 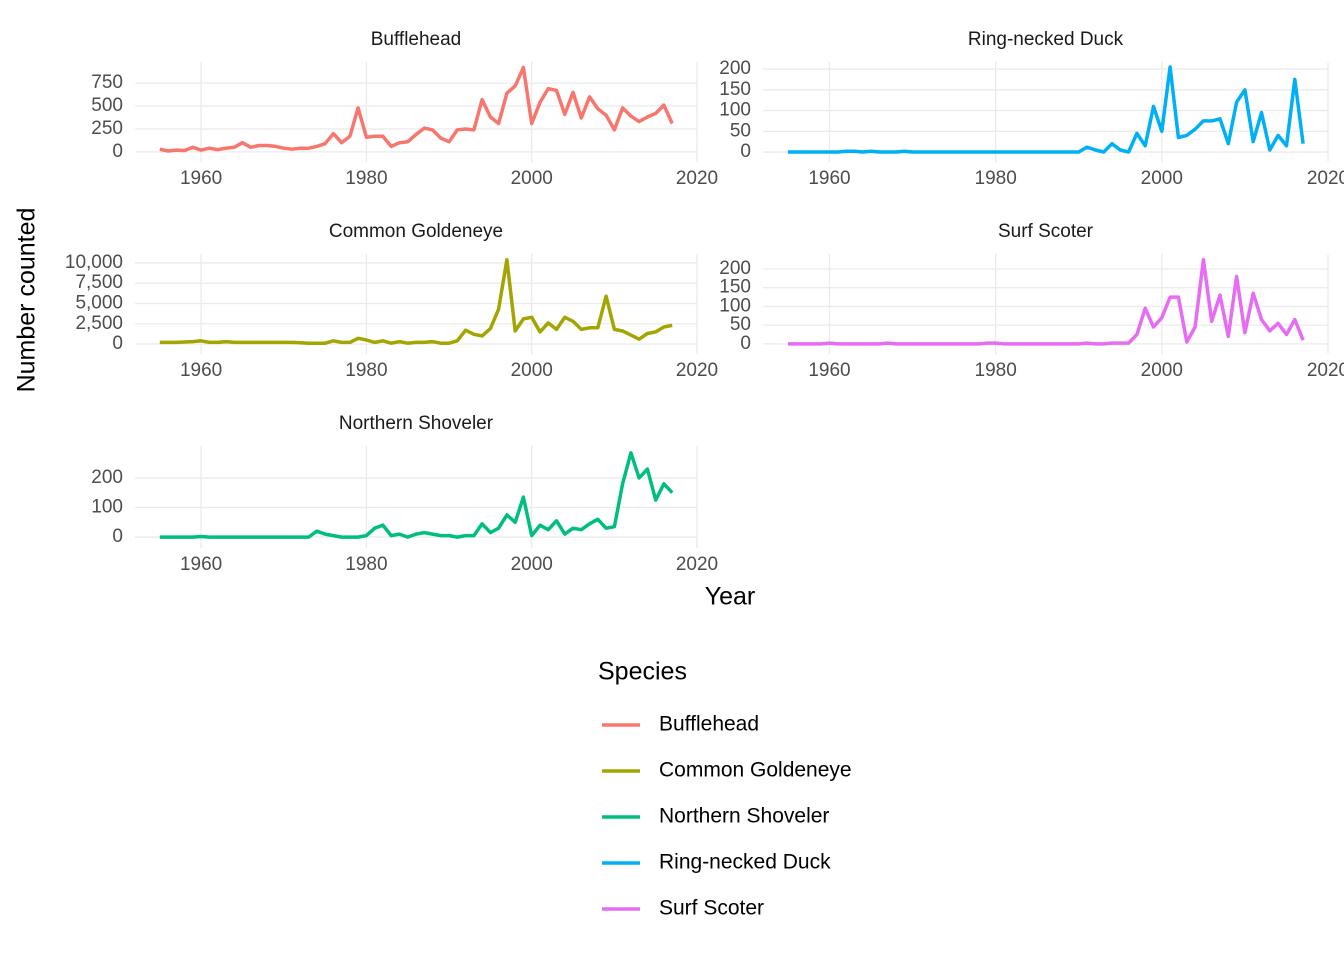 I want to click on y-tick-label: 7,500, so click(x=99, y=282).